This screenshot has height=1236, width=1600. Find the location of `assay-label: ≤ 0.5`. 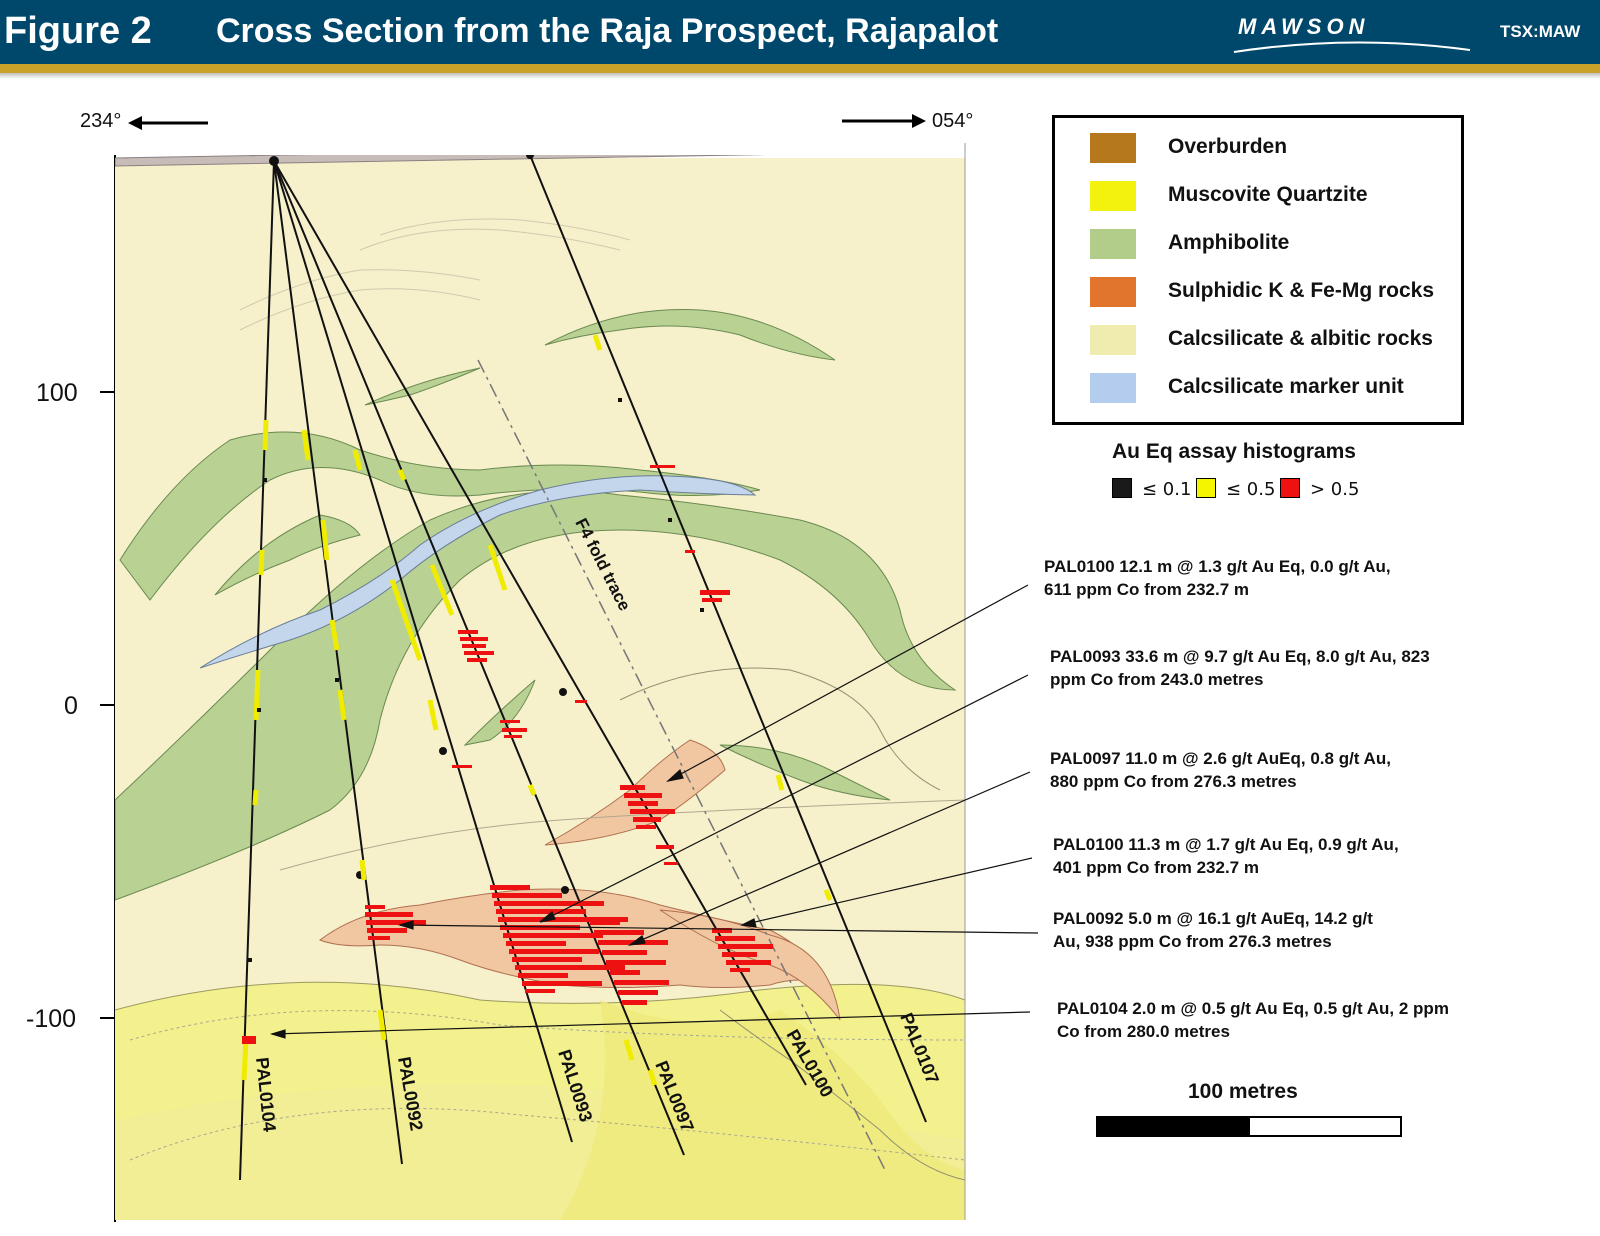

assay-label: ≤ 0.5 is located at coordinates (1251, 489).